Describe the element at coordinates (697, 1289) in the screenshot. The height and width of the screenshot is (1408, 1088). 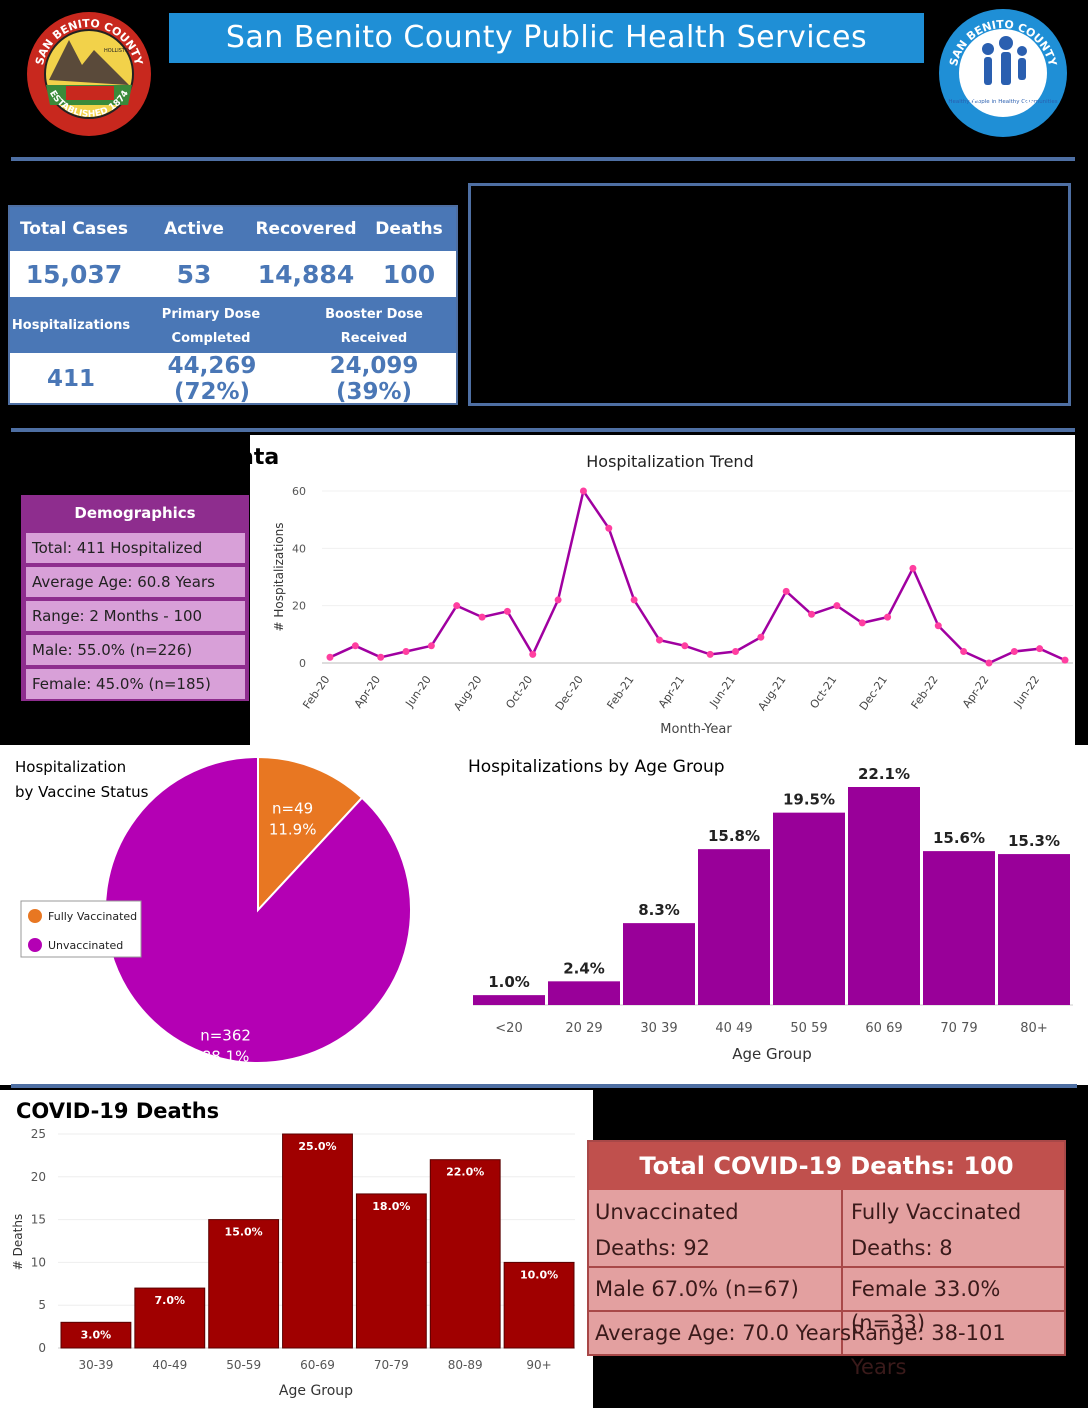
I see `male-deaths: Male 67.0% (n=67)` at that location.